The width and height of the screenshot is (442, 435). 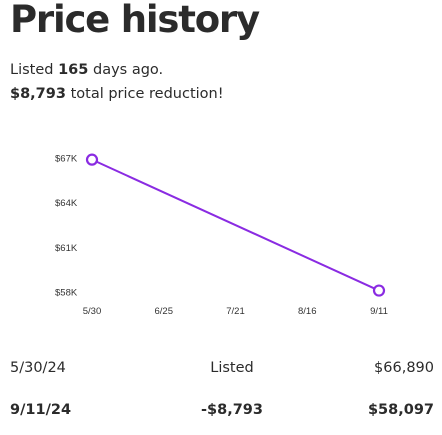 What do you see at coordinates (164, 311) in the screenshot?
I see `x-tick-label: 6/25` at bounding box center [164, 311].